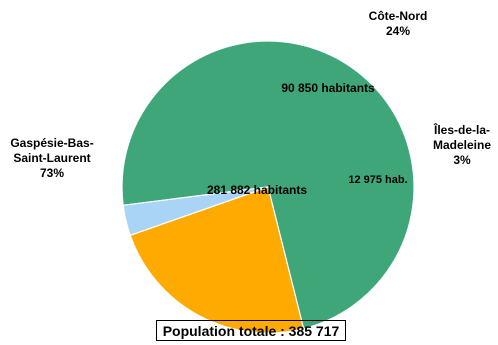  What do you see at coordinates (398, 31) in the screenshot?
I see `slice-category-line: 24%` at bounding box center [398, 31].